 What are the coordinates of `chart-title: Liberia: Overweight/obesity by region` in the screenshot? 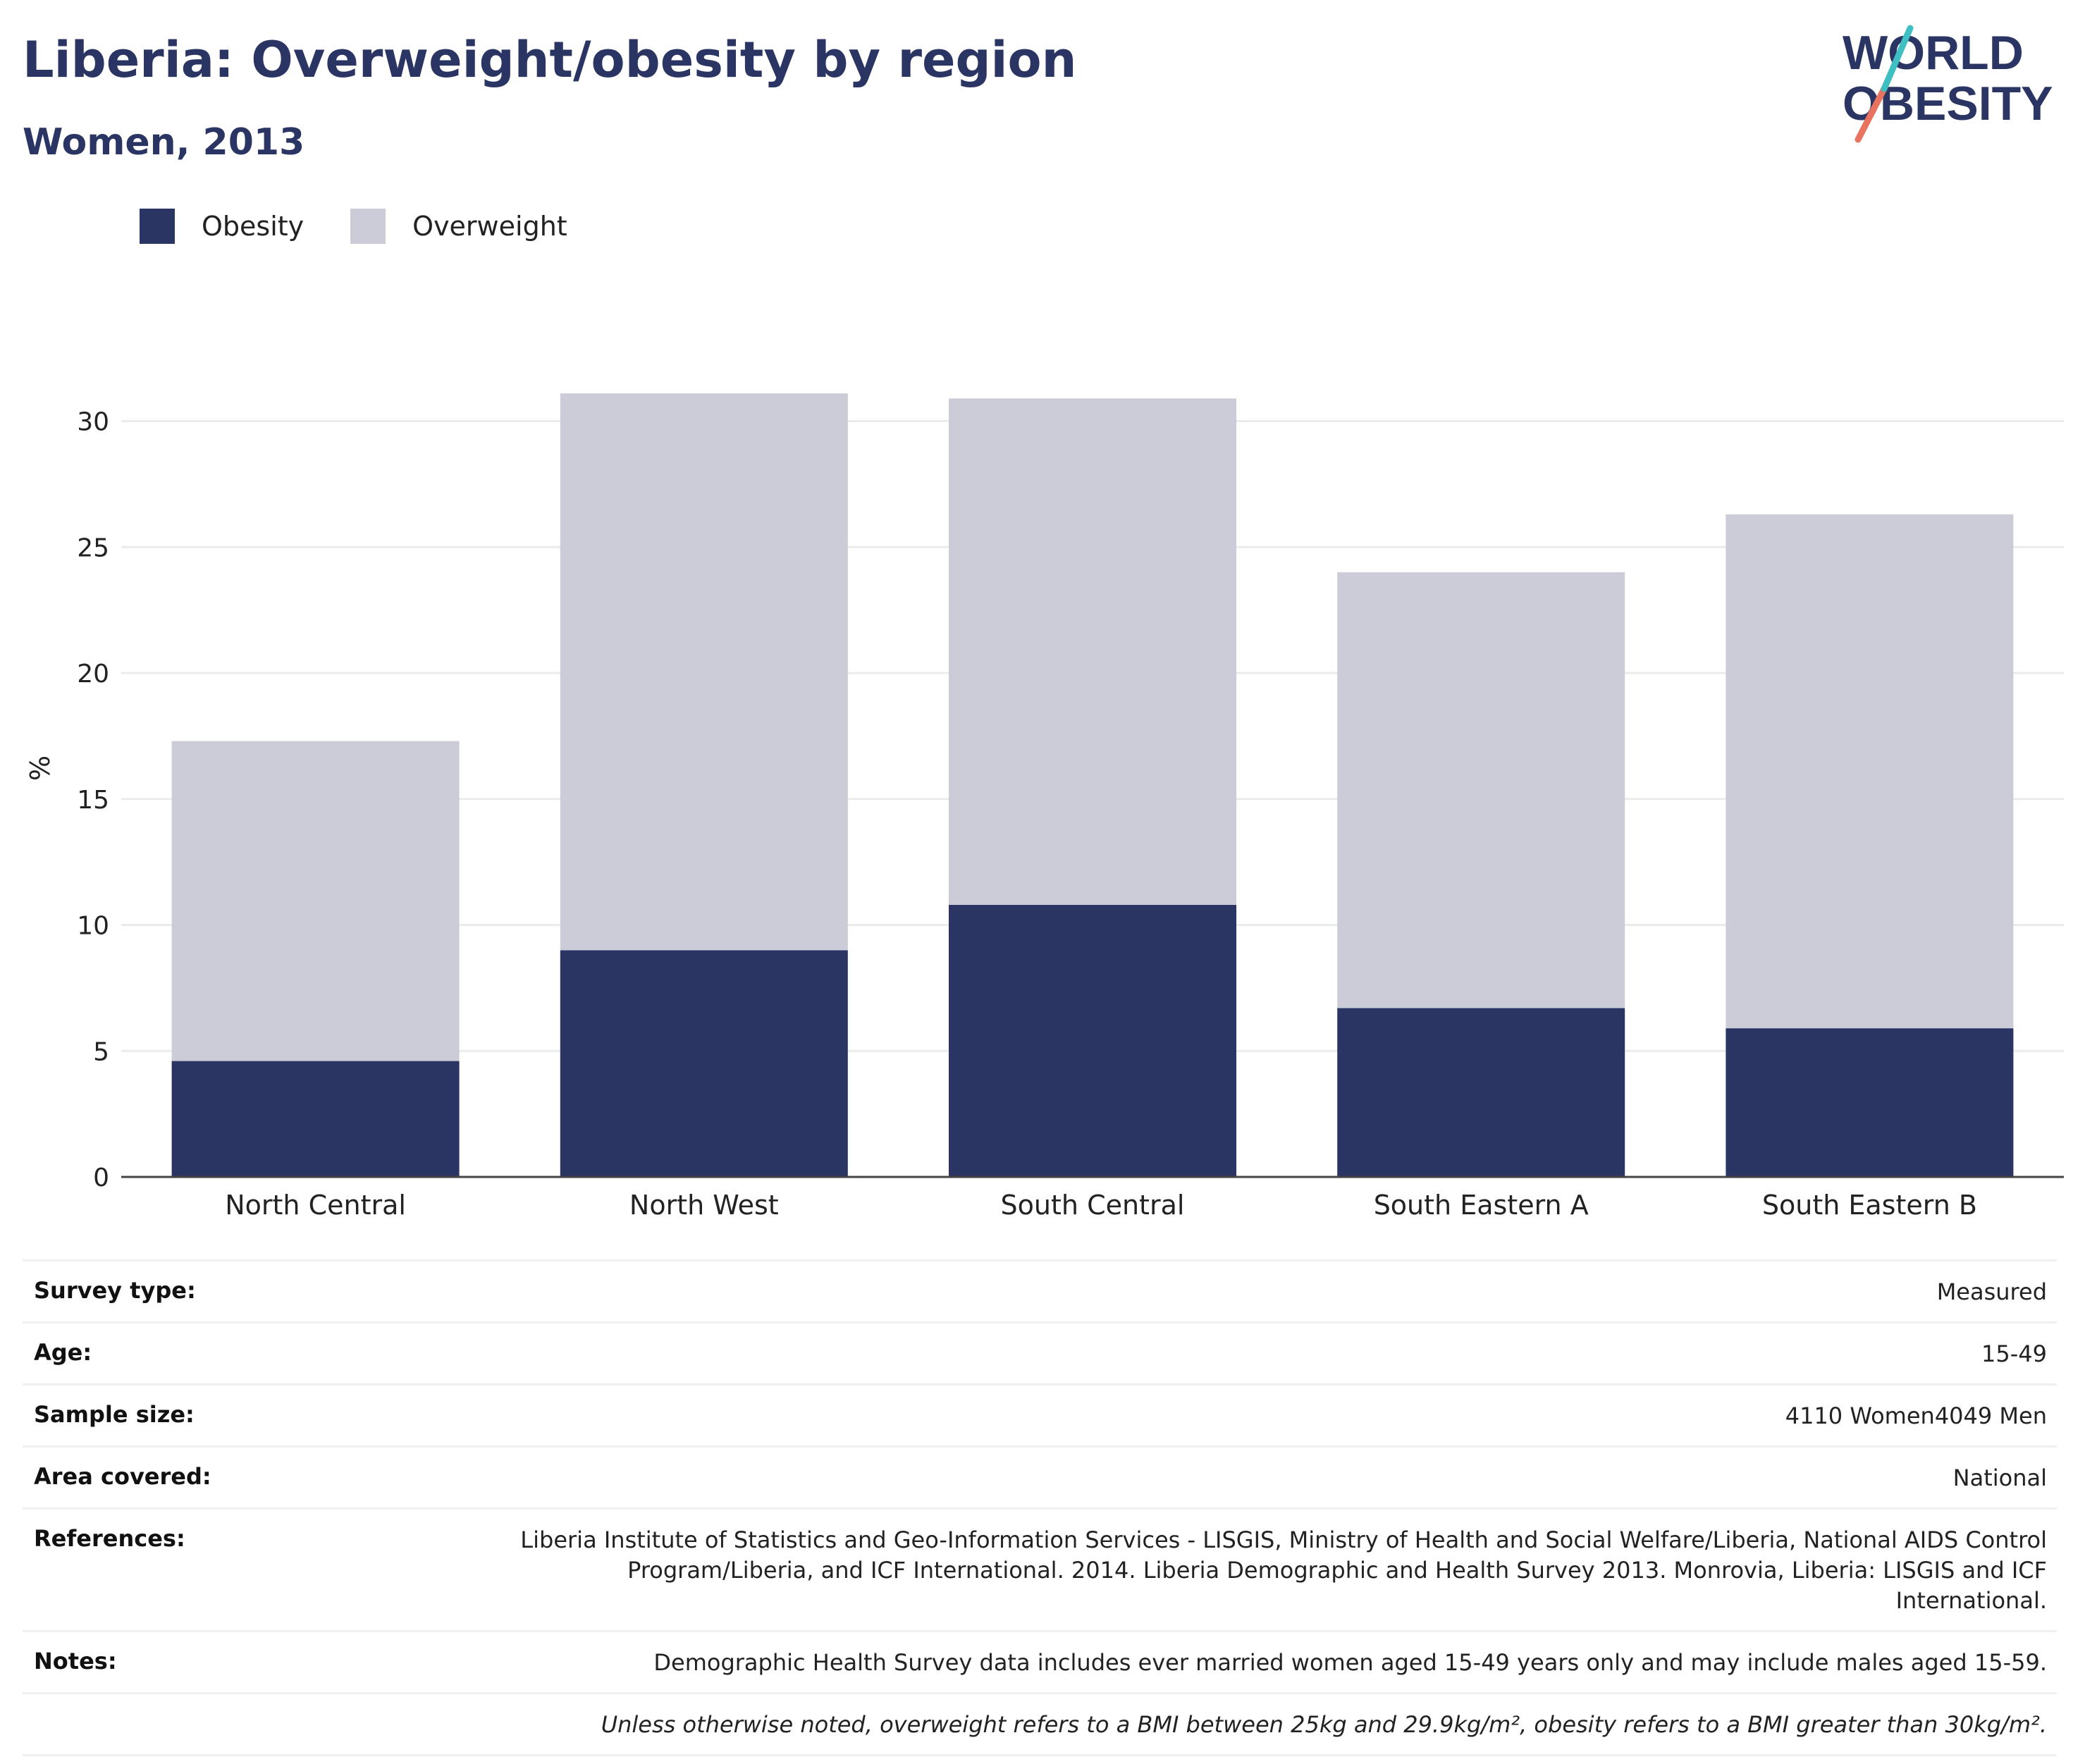 It's located at (550, 60).